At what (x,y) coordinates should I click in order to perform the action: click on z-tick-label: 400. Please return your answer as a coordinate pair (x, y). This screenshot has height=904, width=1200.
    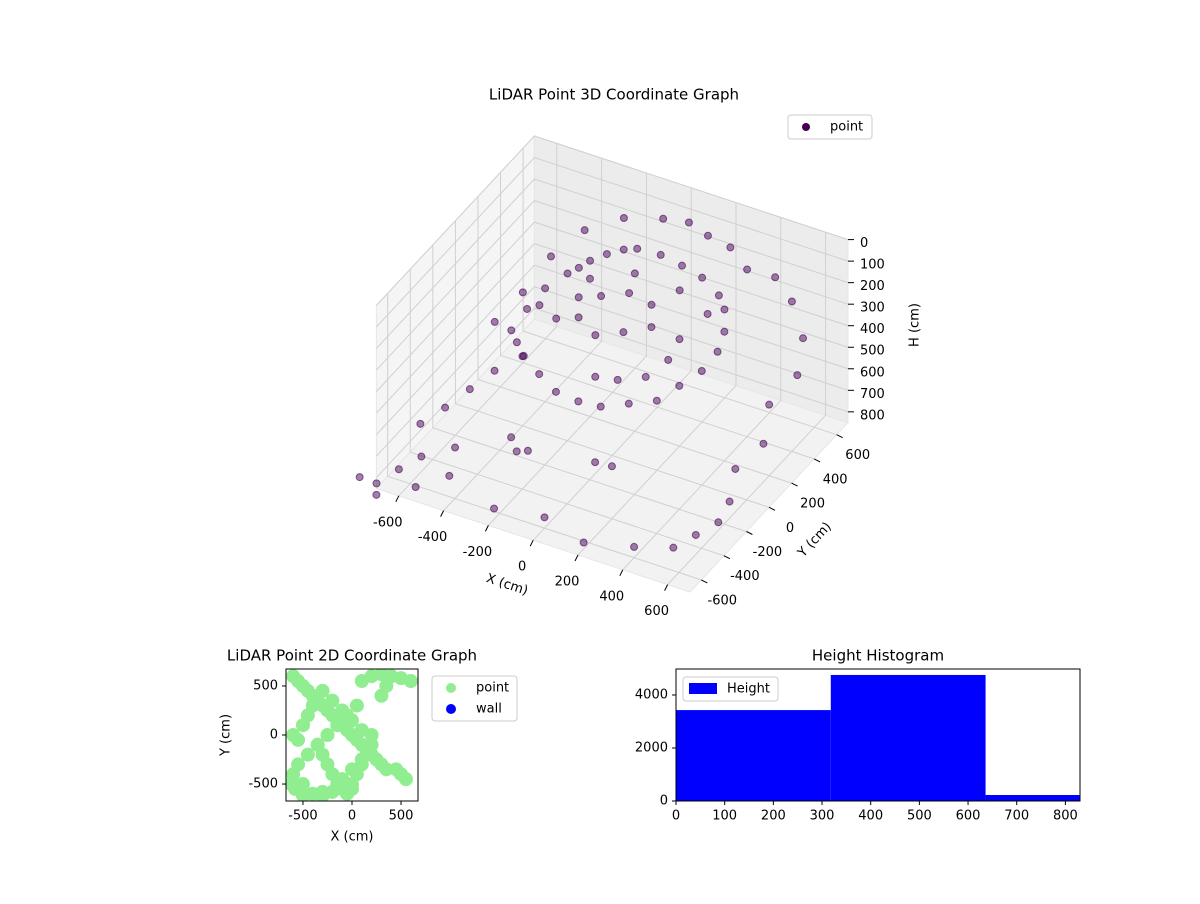
    Looking at the image, I should click on (872, 329).